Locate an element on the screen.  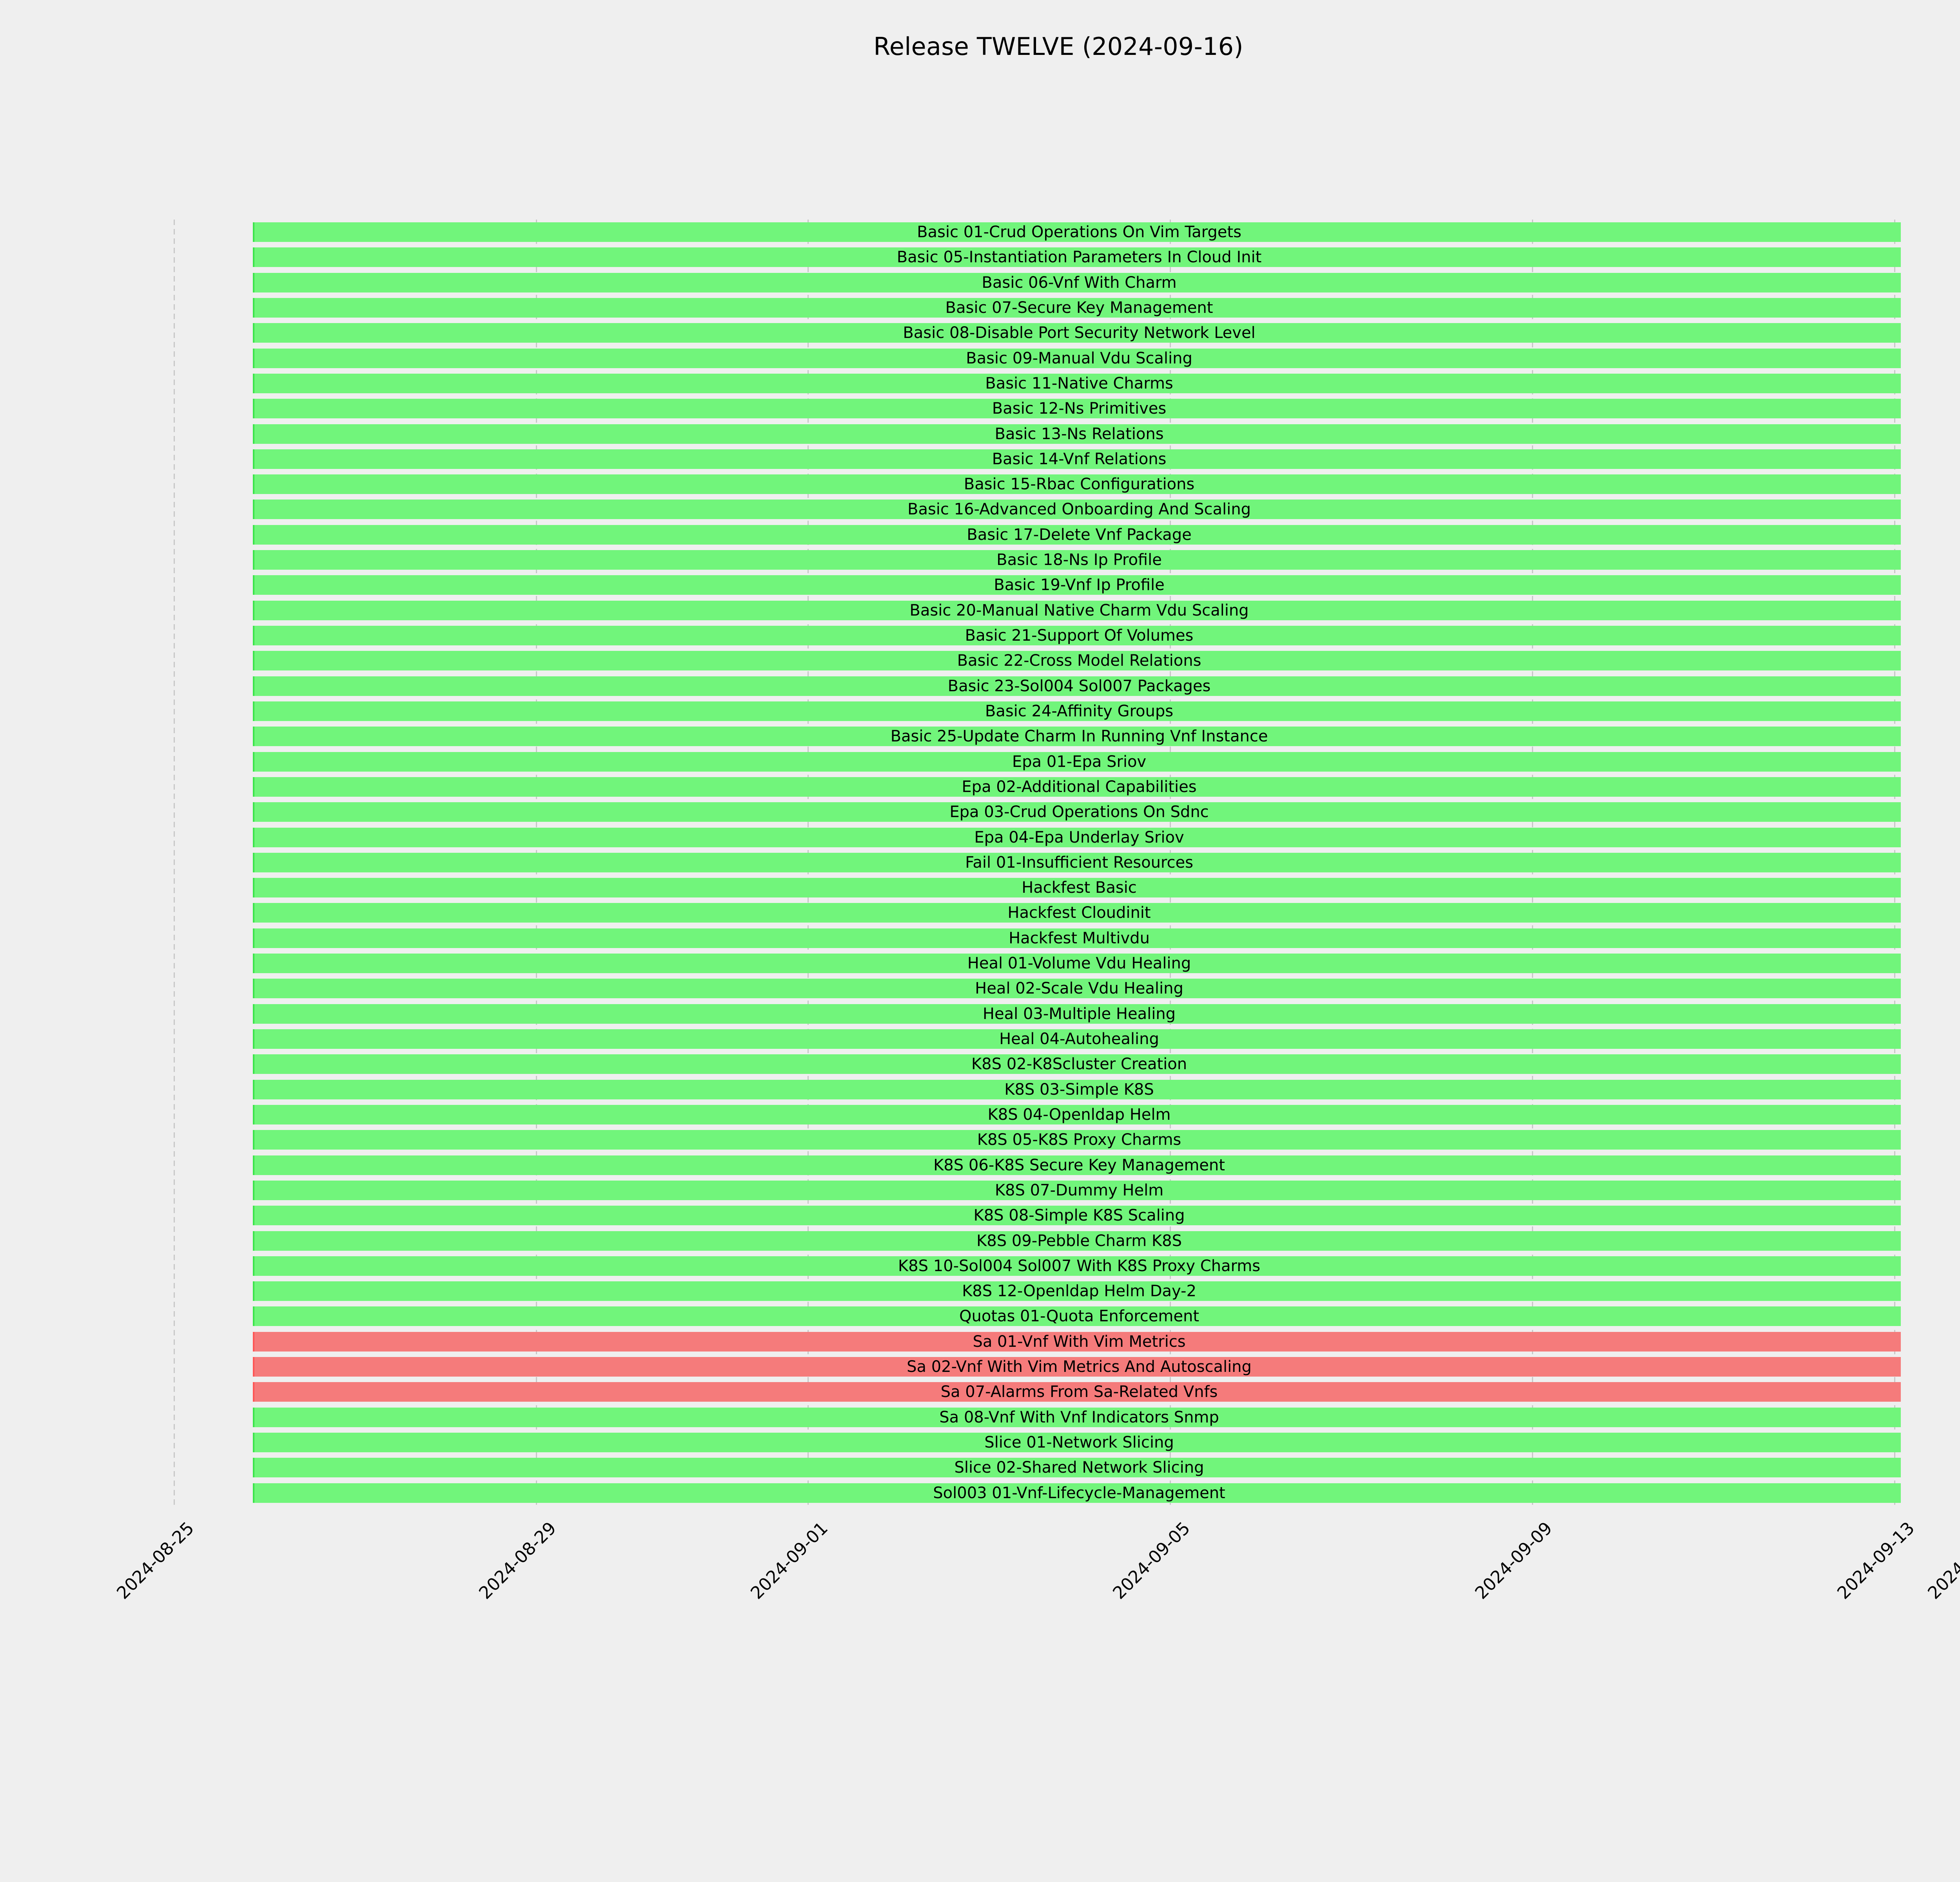
gantt-row: Basic 06-Vnf With Charm is located at coordinates (1067, 282).